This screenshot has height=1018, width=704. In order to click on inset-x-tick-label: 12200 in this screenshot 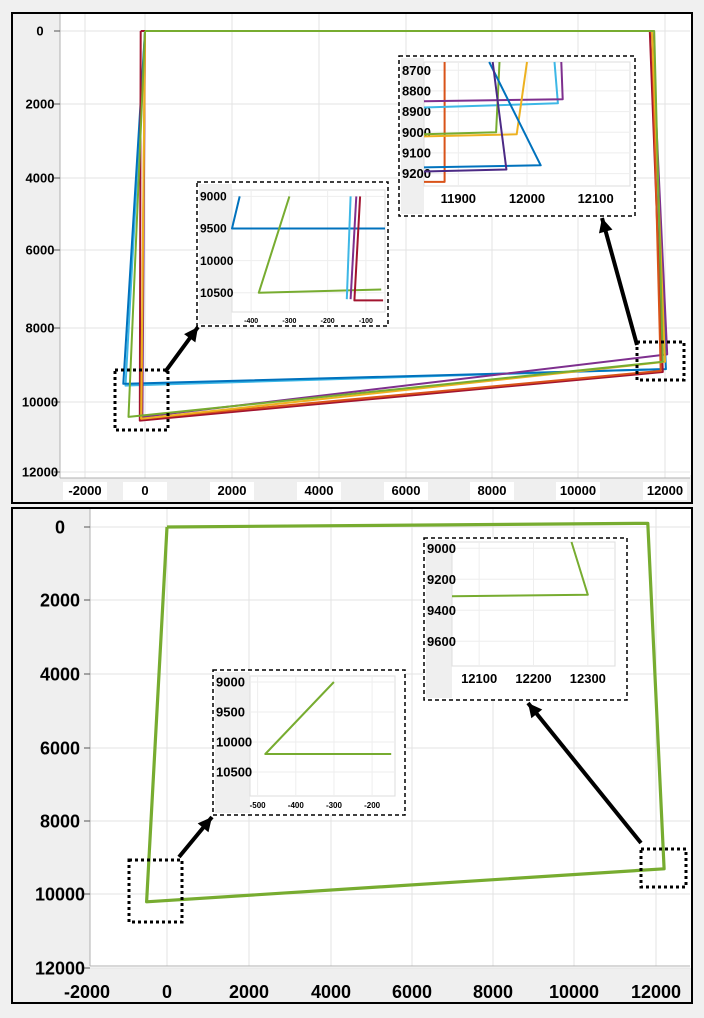, I will do `click(533, 678)`.